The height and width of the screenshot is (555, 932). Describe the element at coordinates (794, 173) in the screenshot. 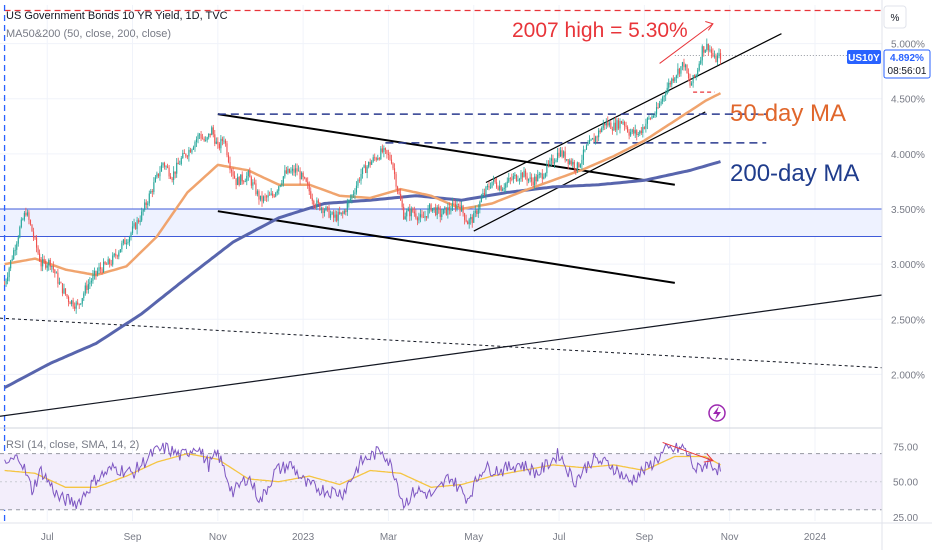

I see `ma200-annotation: 200-day MA` at that location.